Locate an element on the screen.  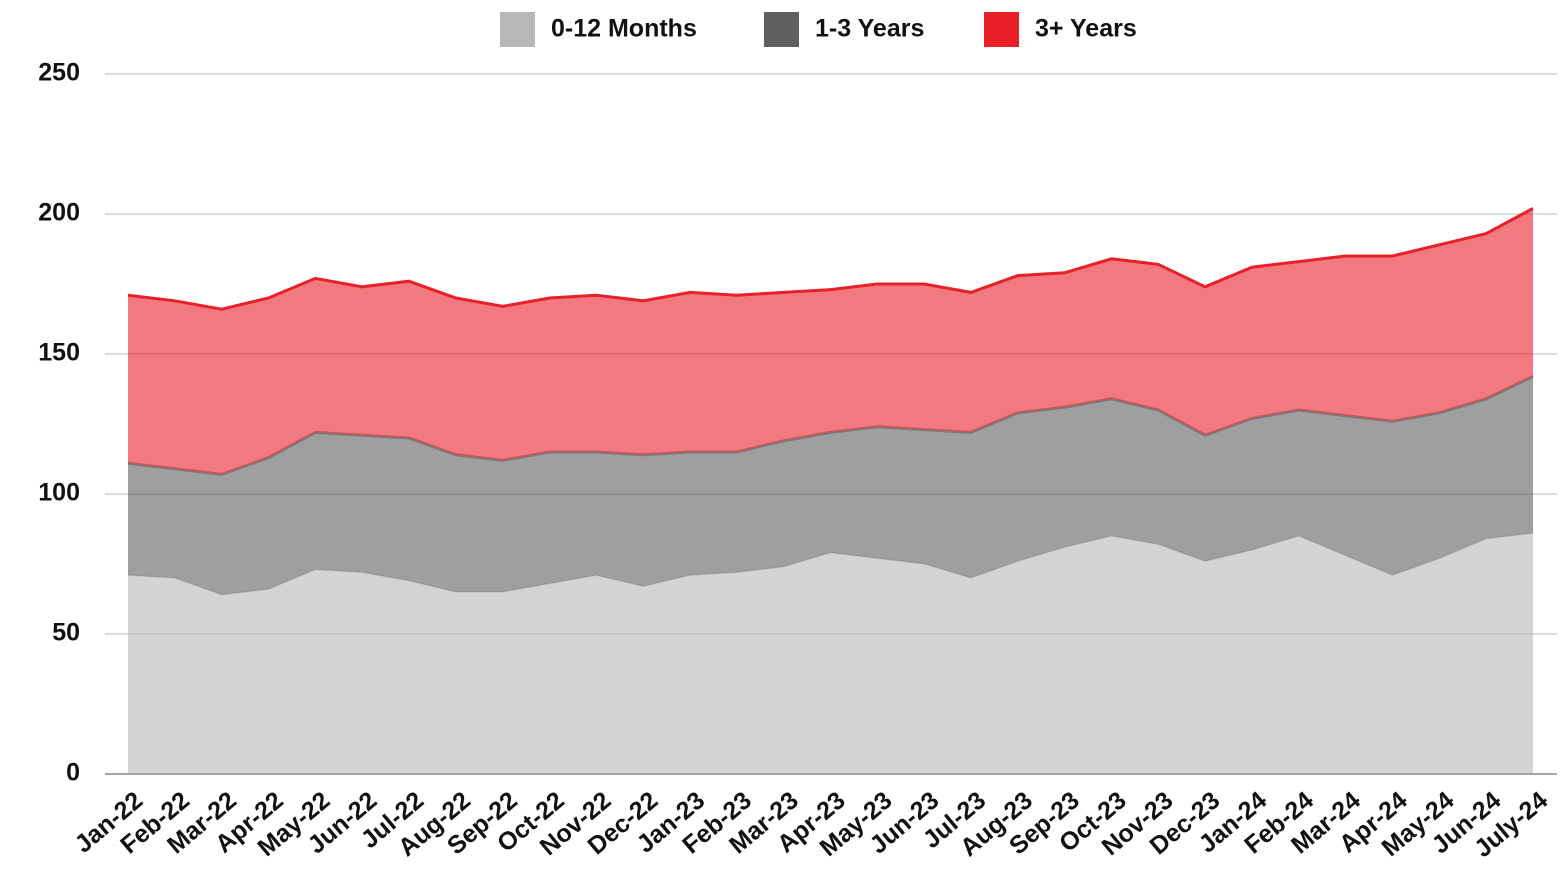
legend-label: 3+ Years is located at coordinates (1086, 29).